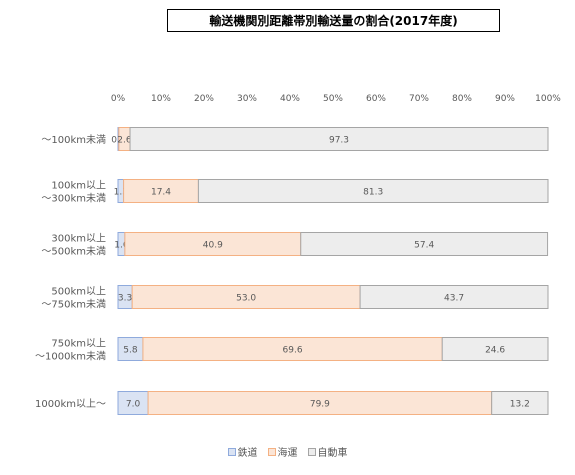 Image resolution: width=575 pixels, height=475 pixels. What do you see at coordinates (73, 305) in the screenshot?
I see `category-label: ～750km未満` at bounding box center [73, 305].